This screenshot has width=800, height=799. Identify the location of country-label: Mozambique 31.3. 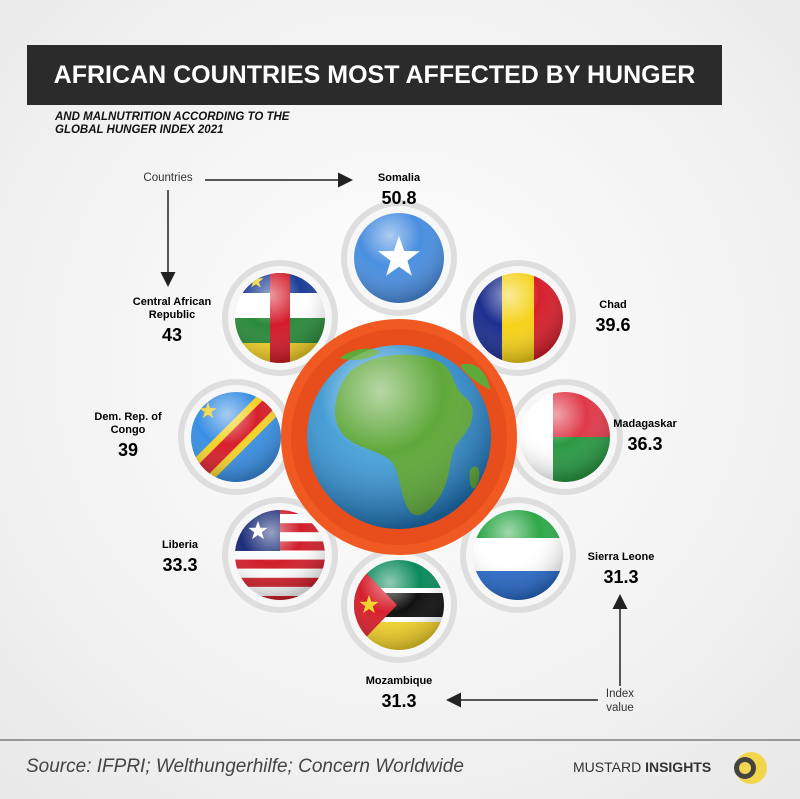
(399, 693).